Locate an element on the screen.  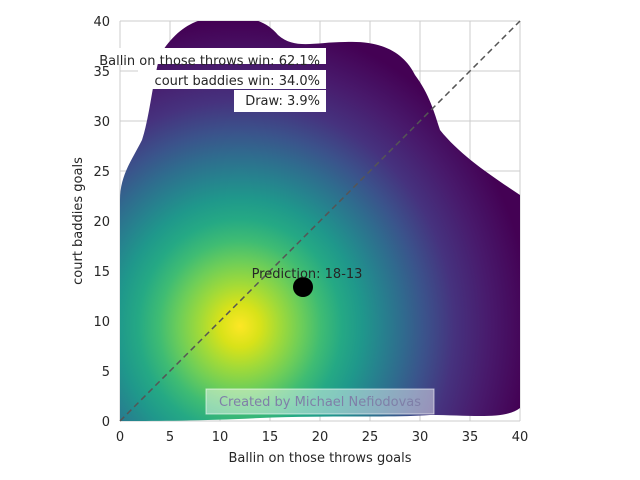
watermark: Created by Michael Nefiodovas is located at coordinates (320, 401).